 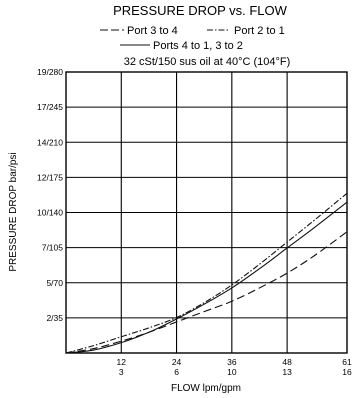 What do you see at coordinates (54, 318) in the screenshot?
I see `y-tick-label: 2/35` at bounding box center [54, 318].